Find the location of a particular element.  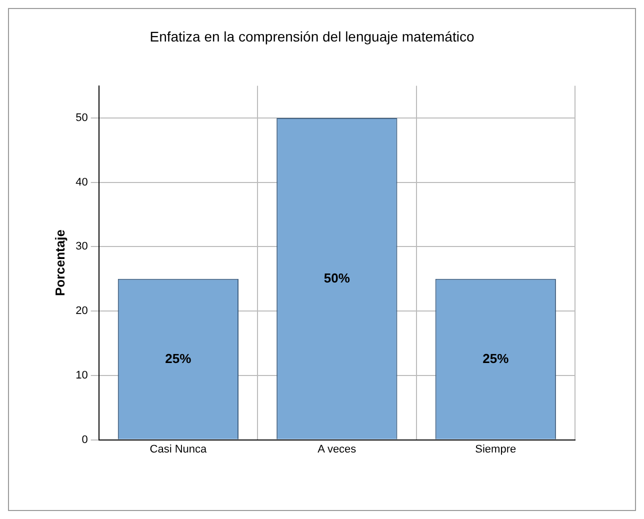

y-axis-title: Porcentaje is located at coordinates (60, 263).